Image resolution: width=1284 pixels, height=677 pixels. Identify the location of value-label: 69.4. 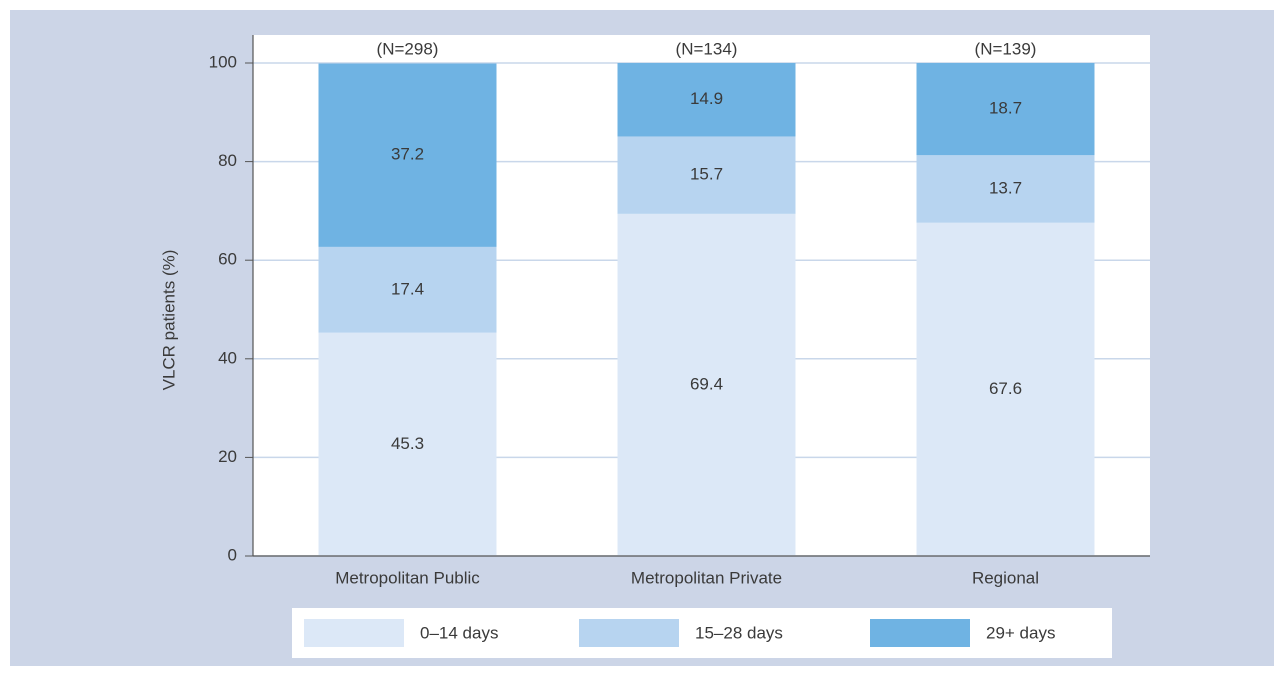
(706, 383).